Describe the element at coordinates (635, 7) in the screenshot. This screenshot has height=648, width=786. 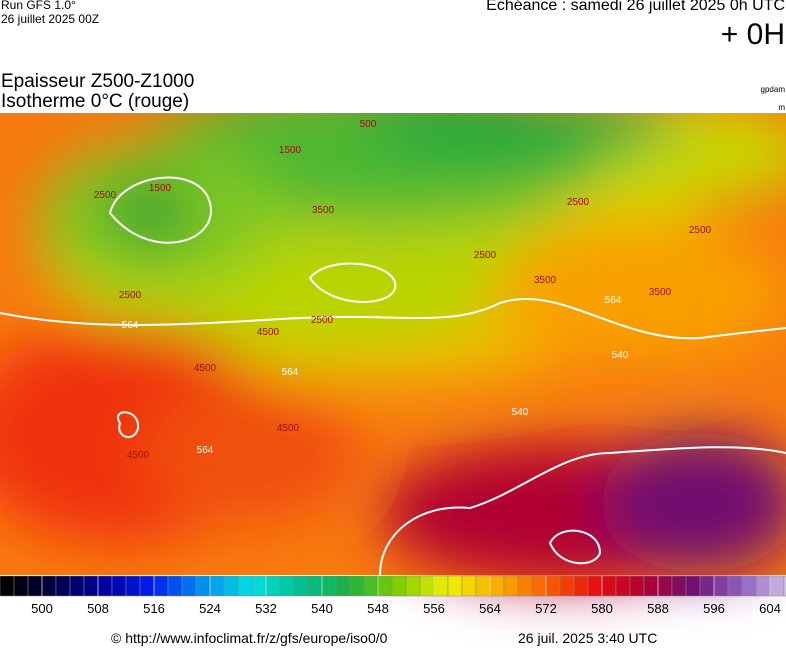
I see `echeance: Echéance : samedi 26 juillet 2025 0h UTC` at that location.